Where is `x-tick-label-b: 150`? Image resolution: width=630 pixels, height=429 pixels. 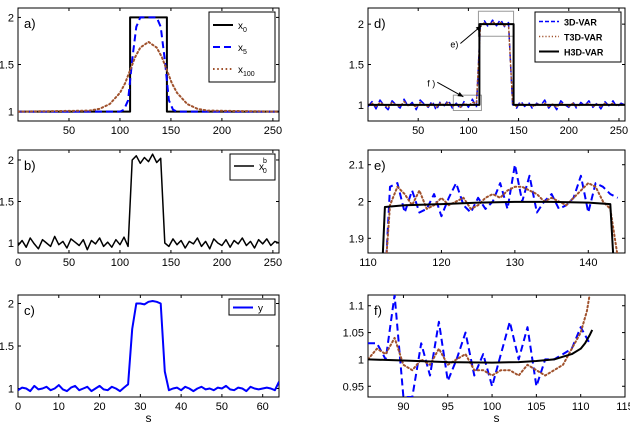
x-tick-label-b: 150 is located at coordinates (171, 263).